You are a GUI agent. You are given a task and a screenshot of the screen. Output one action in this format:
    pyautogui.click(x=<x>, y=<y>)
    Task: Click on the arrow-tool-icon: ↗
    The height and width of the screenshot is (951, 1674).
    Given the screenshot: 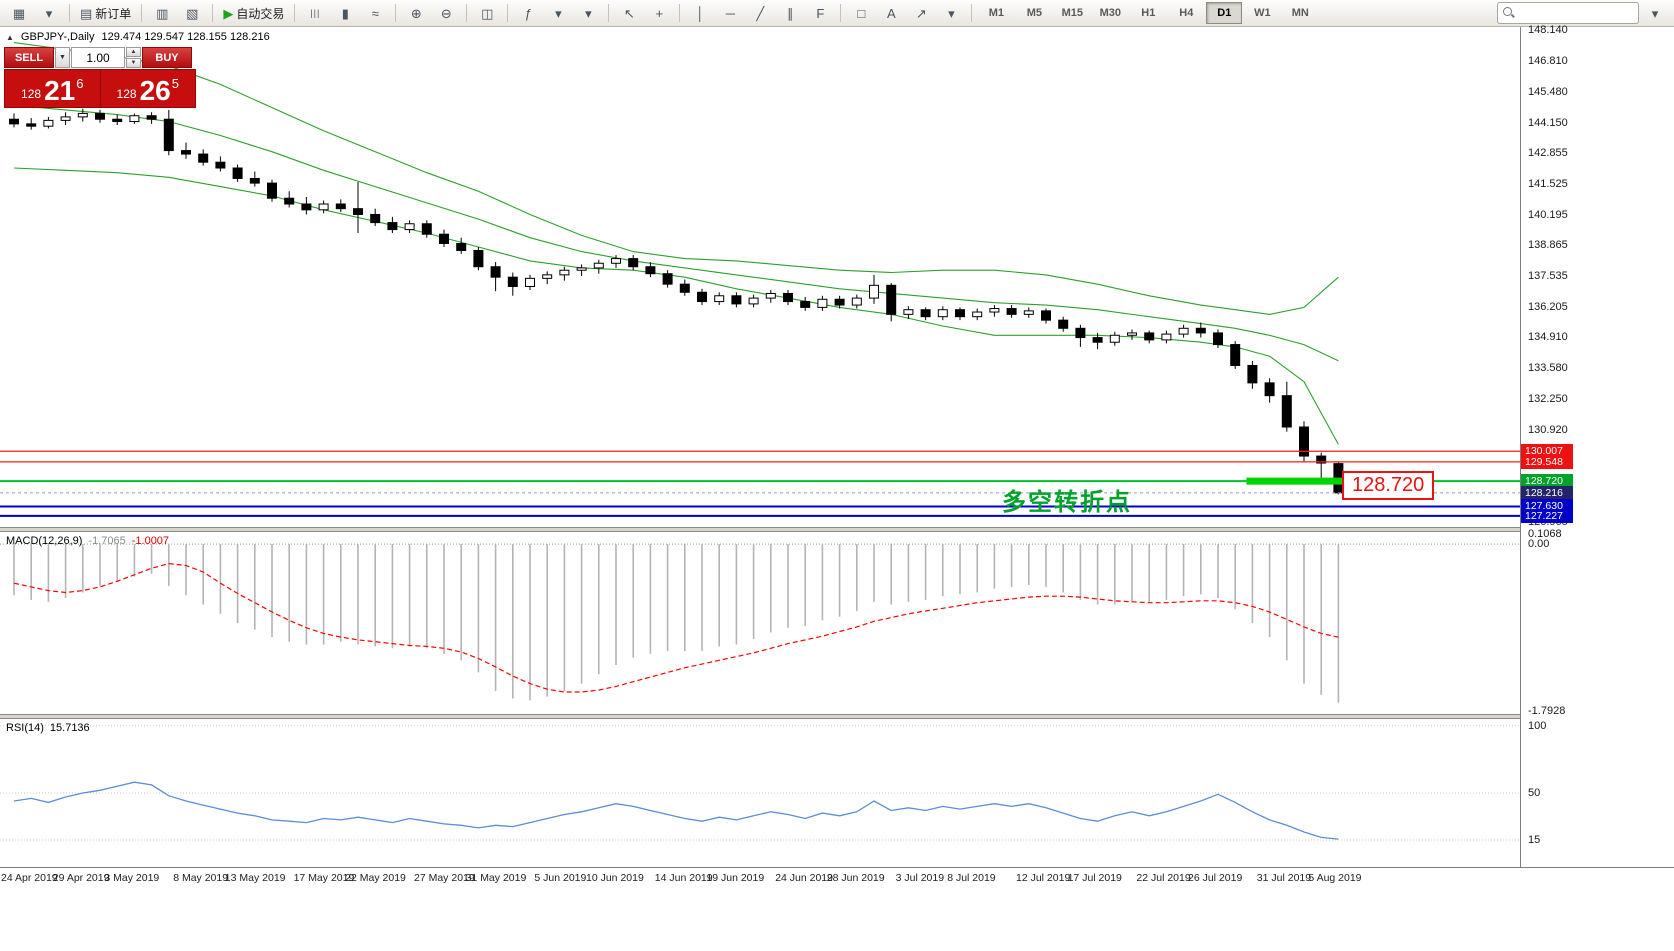 What is the action you would take?
    pyautogui.click(x=921, y=13)
    